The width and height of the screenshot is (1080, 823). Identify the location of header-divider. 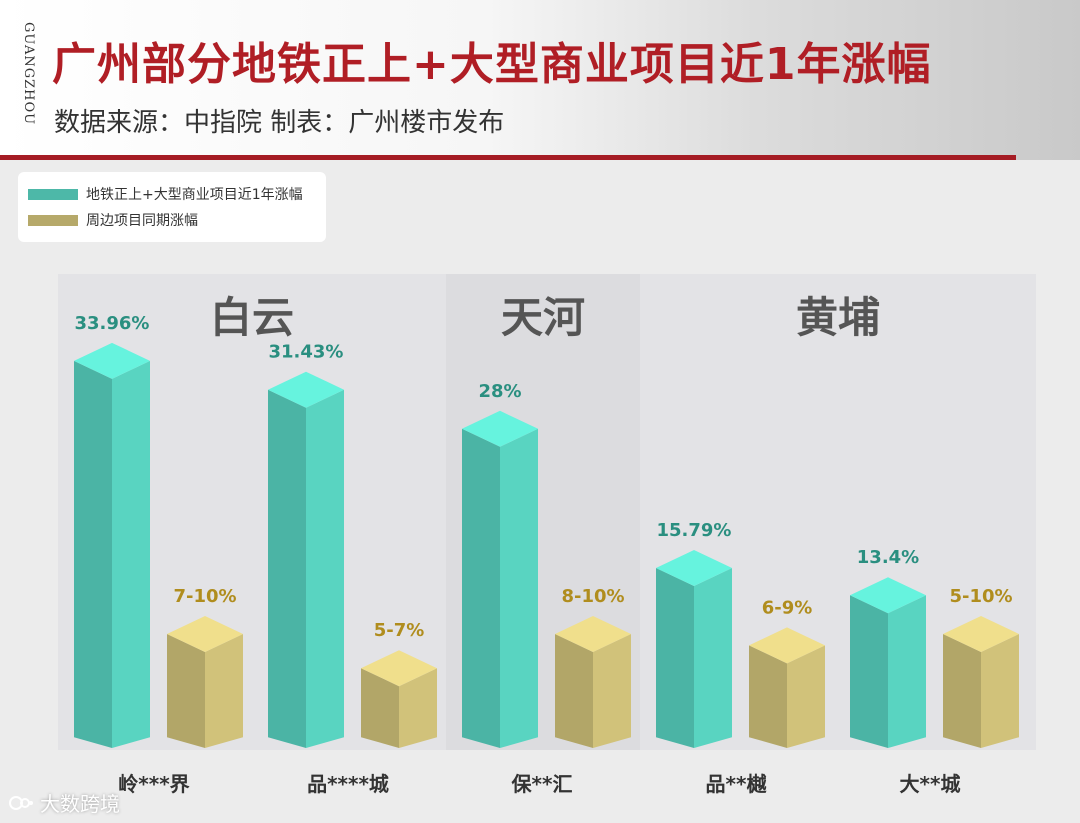
(508, 157).